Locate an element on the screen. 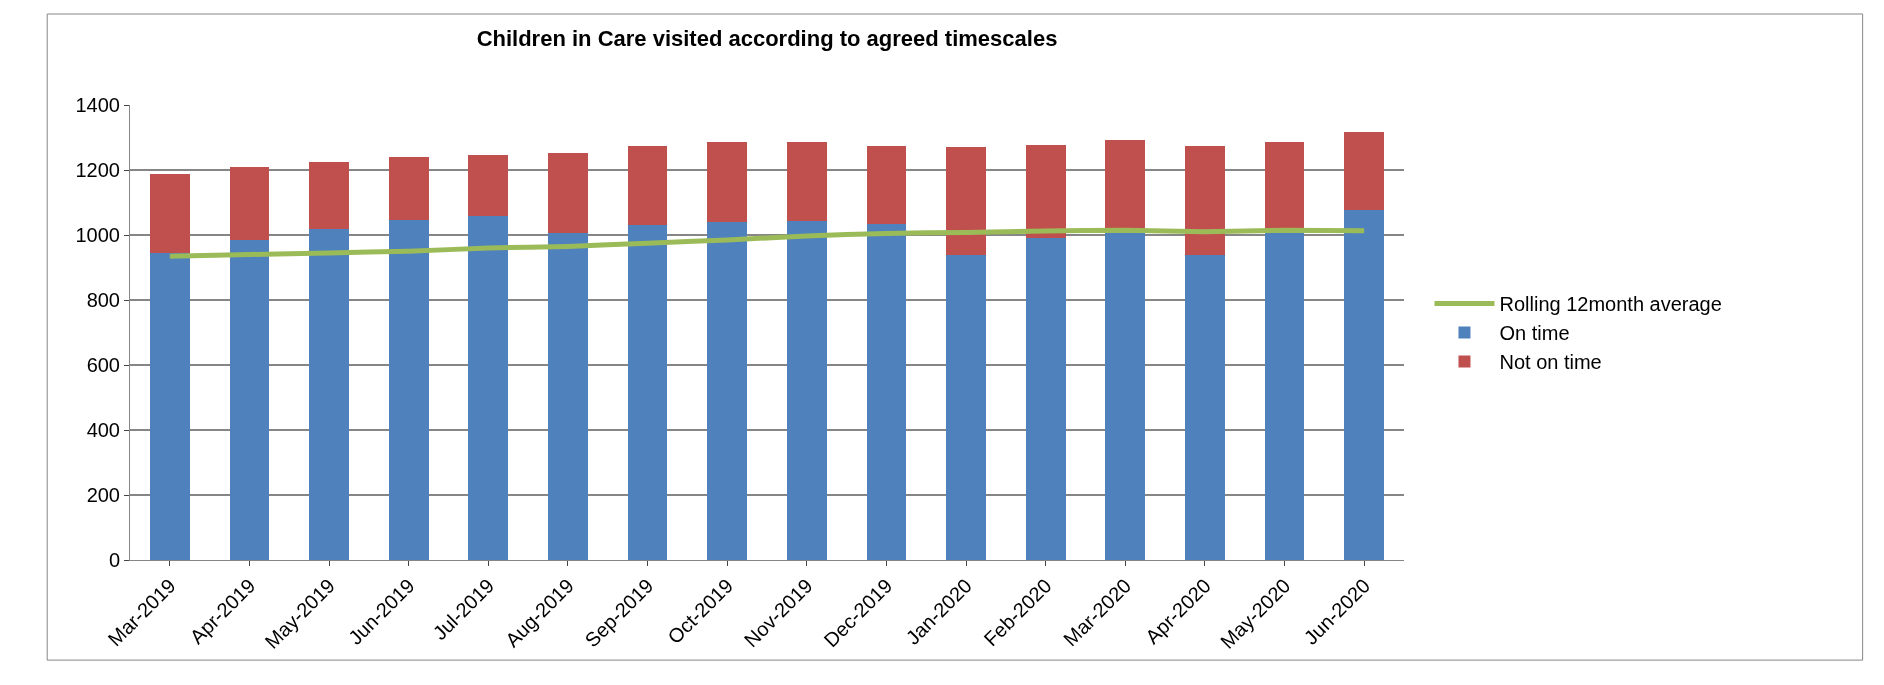 This screenshot has height=685, width=1884. y-tick-label: 600 is located at coordinates (103, 365).